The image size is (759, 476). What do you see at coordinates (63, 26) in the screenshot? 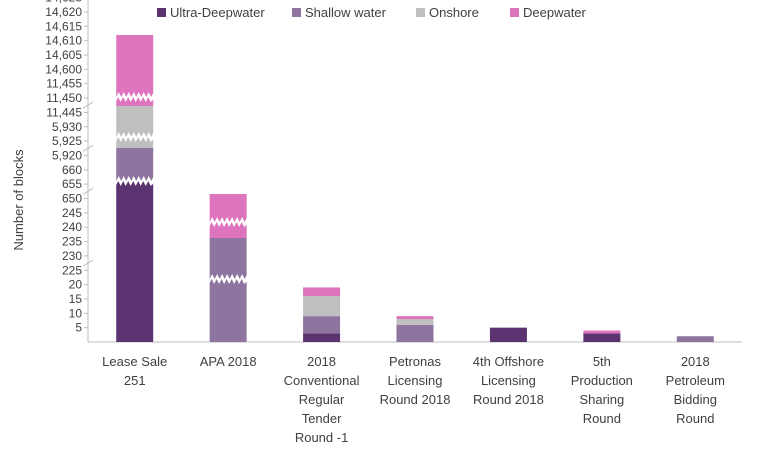
I see `y-tick-label: 14,615` at bounding box center [63, 26].